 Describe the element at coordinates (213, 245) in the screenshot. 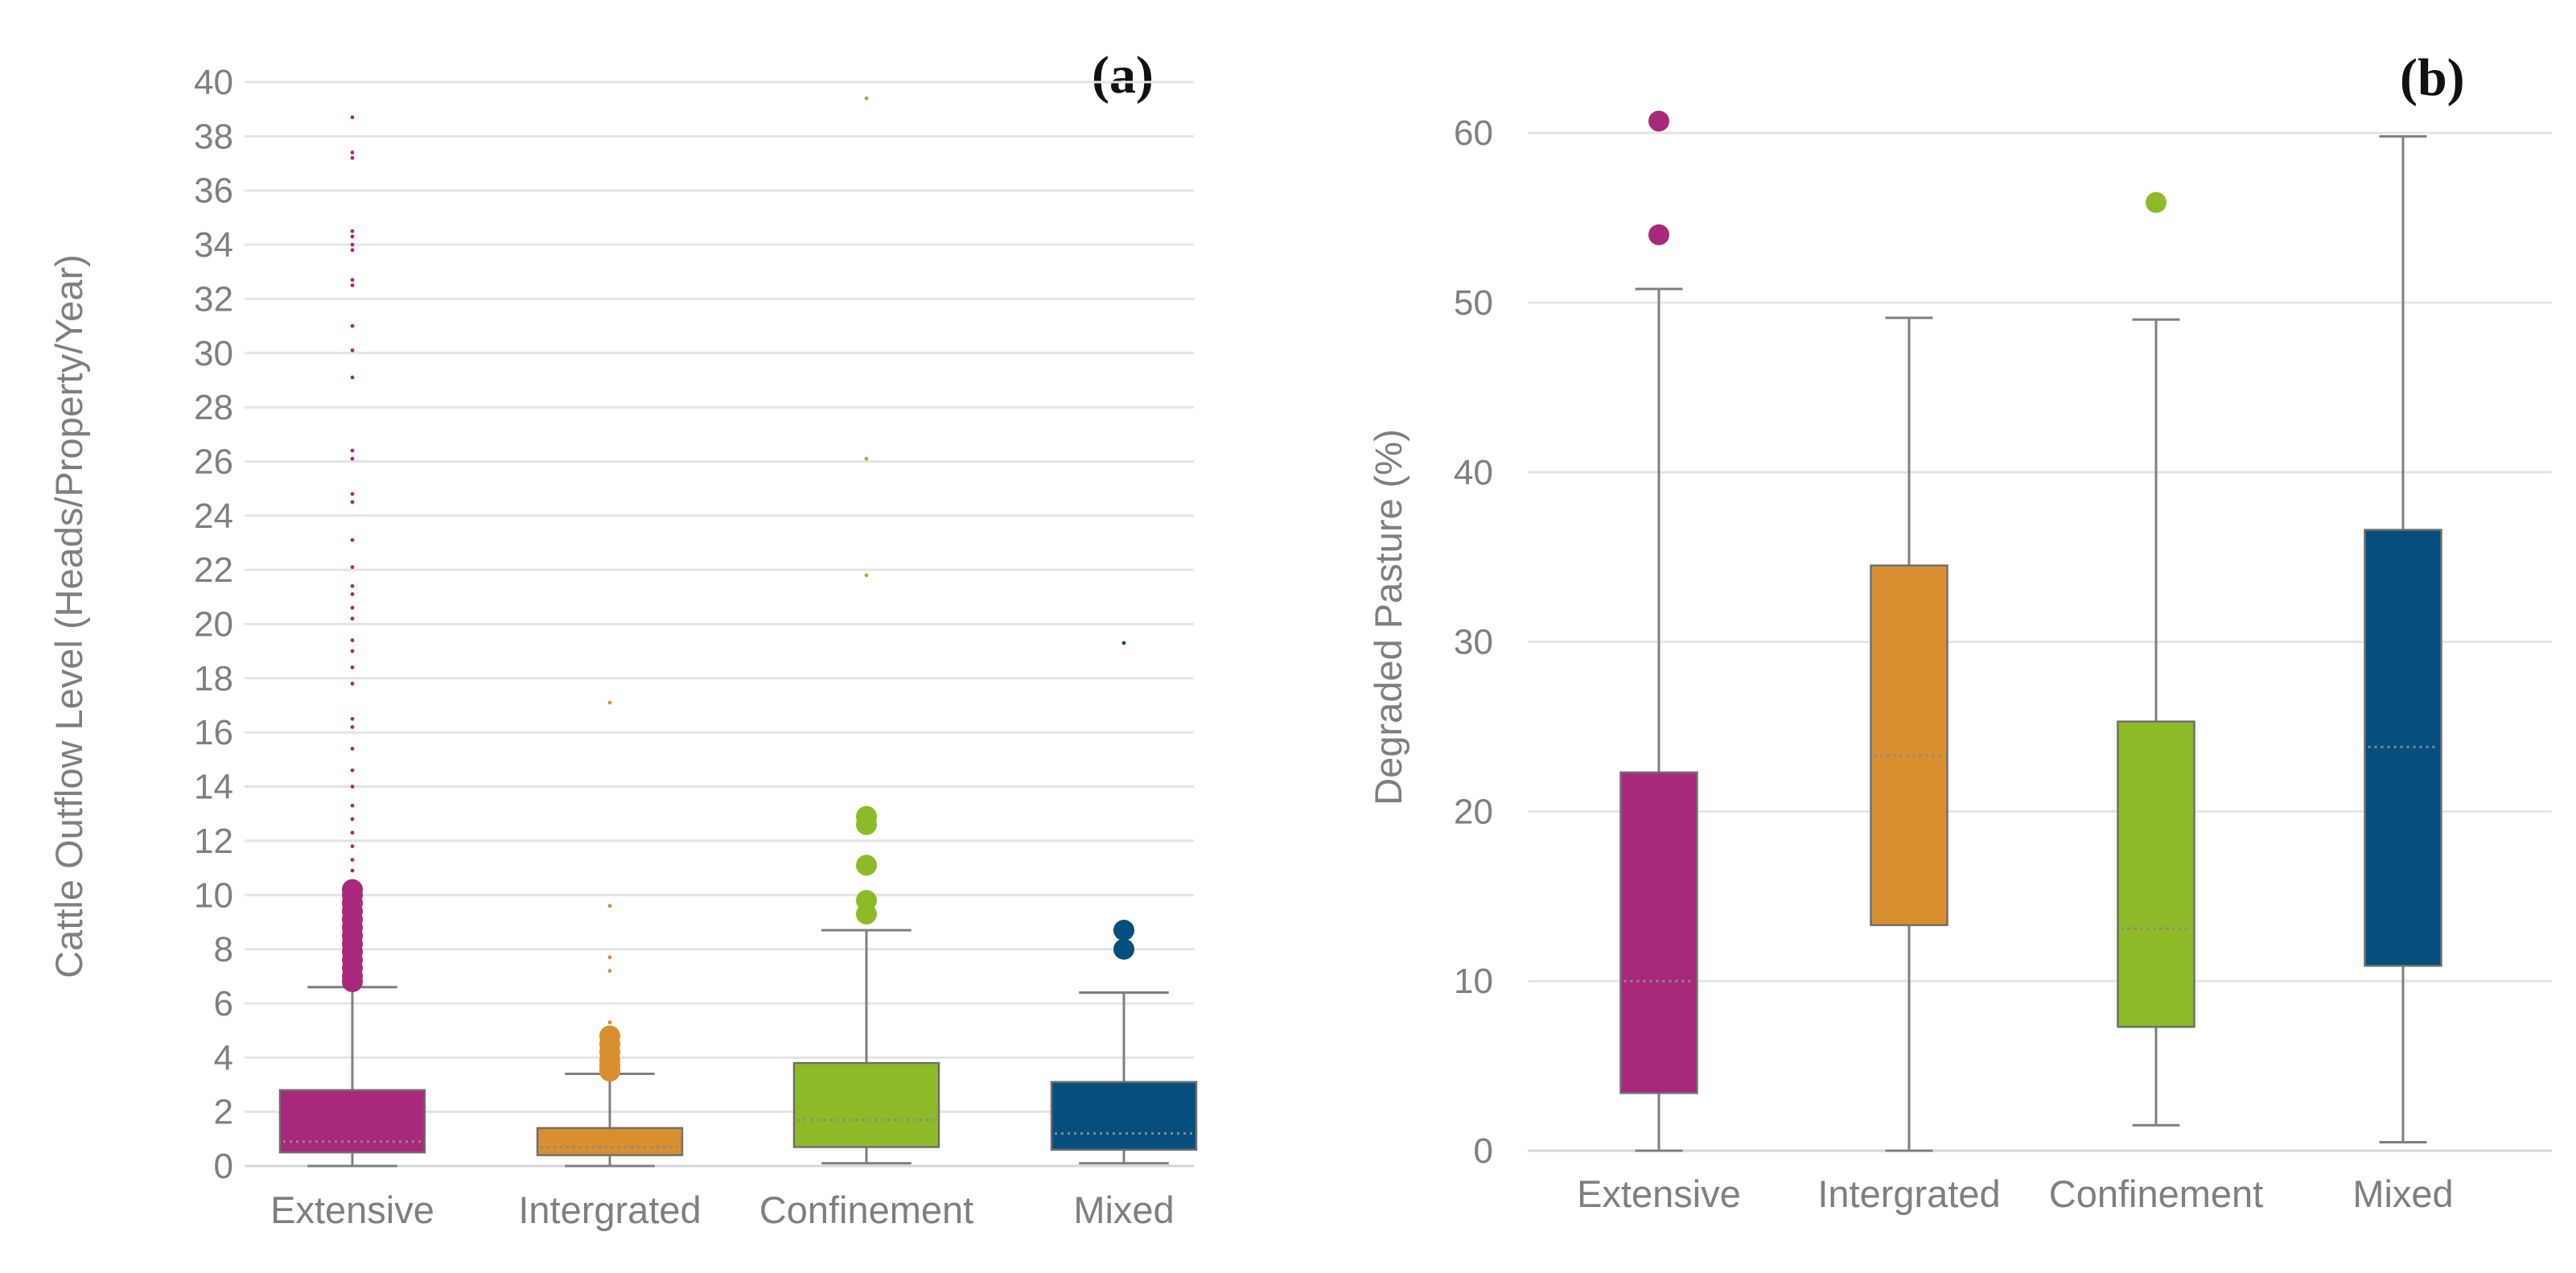

I see `panel-a-y-tick-label: 34` at that location.